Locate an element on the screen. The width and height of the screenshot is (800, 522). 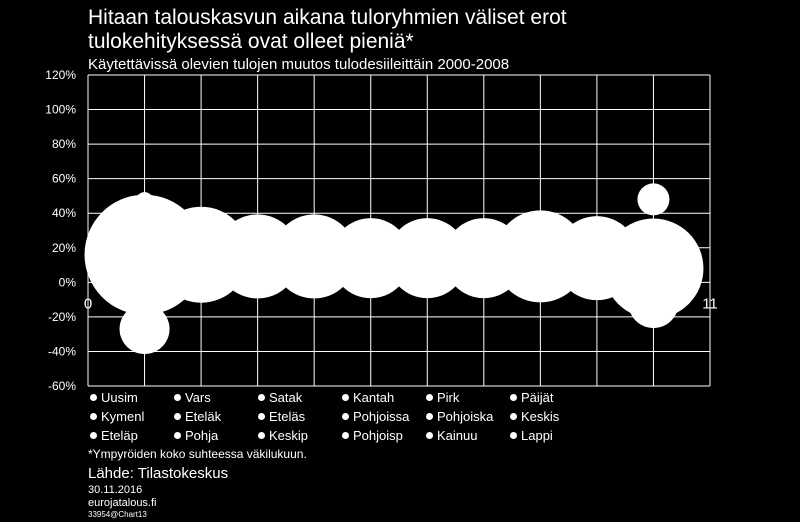
legend-item: Pohjoissa is located at coordinates (375, 416).